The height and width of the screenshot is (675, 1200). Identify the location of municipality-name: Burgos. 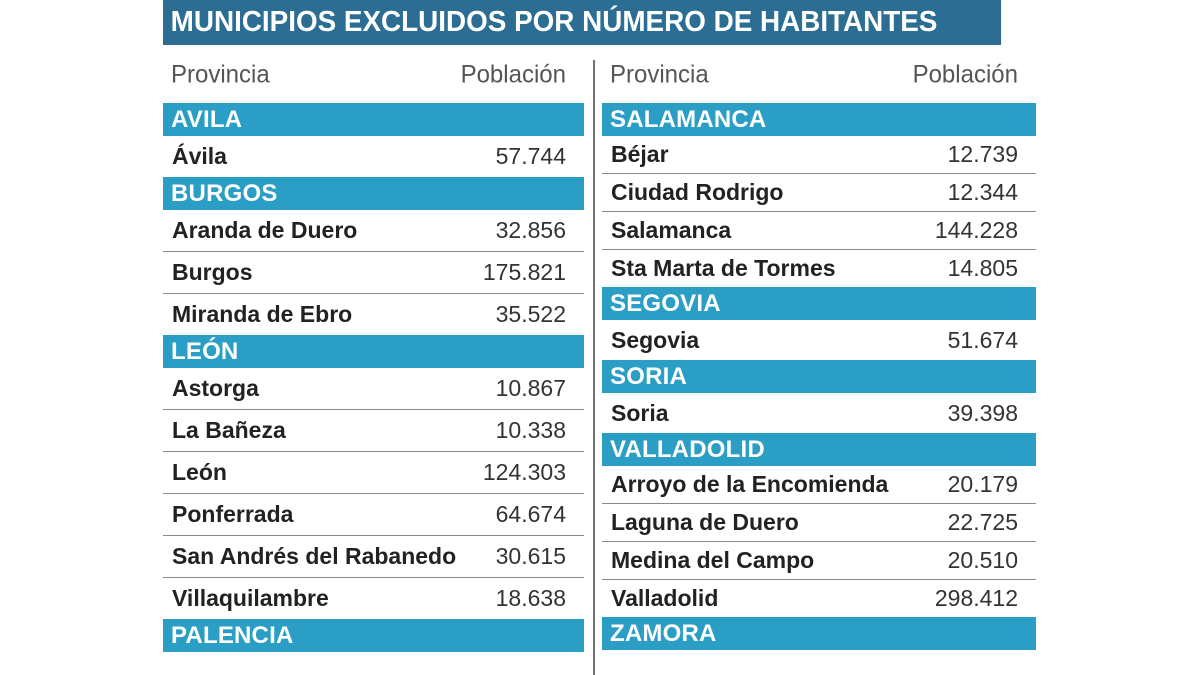
(212, 272).